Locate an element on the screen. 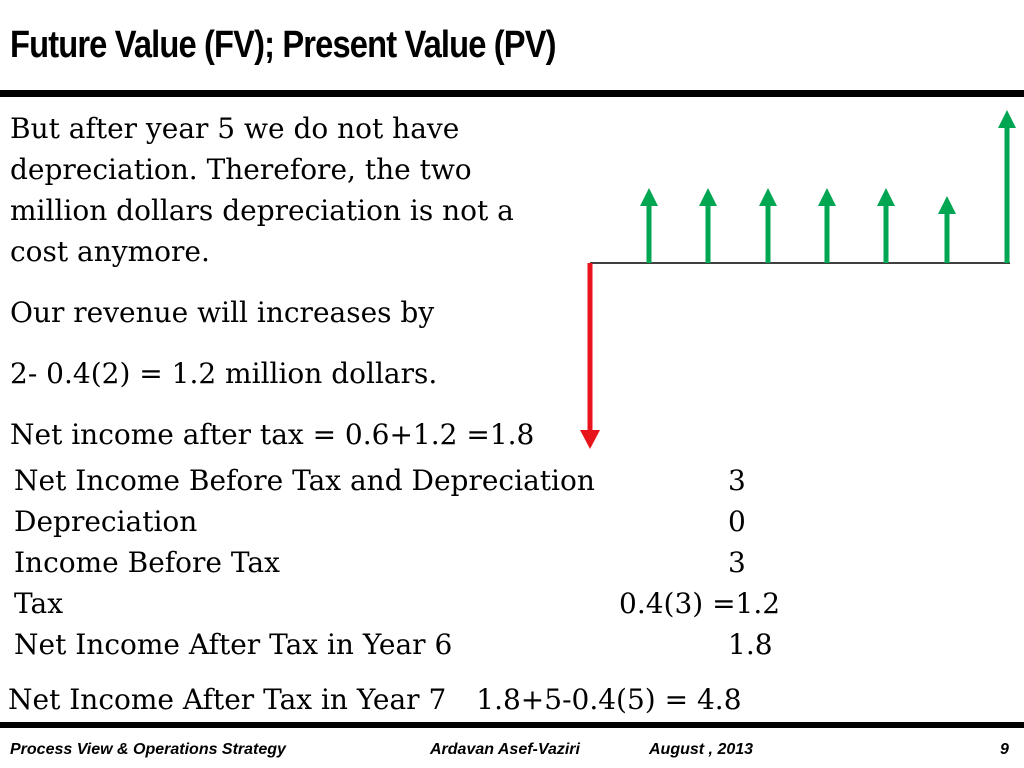 The width and height of the screenshot is (1024, 768). footer-date: August , 2013 is located at coordinates (701, 749).